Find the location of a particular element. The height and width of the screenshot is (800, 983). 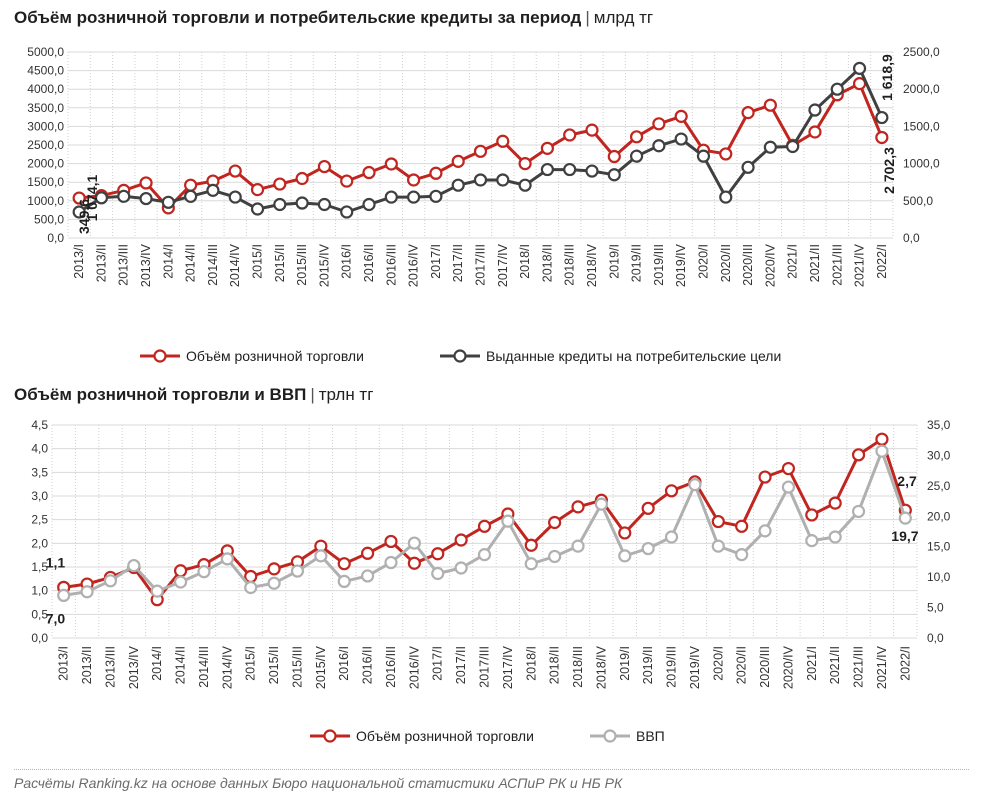

data-label: 1 618,9 is located at coordinates (887, 77).